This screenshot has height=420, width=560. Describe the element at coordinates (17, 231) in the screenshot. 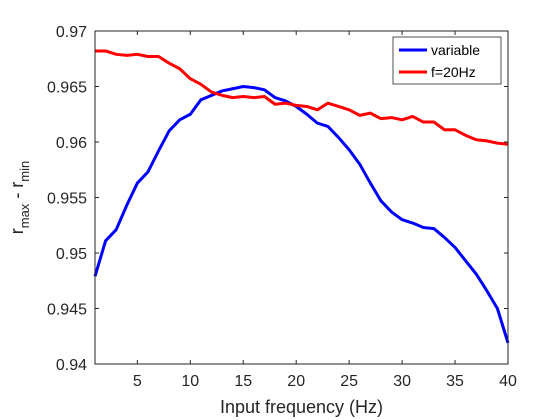

I see `y-axis-title-r1: r` at that location.